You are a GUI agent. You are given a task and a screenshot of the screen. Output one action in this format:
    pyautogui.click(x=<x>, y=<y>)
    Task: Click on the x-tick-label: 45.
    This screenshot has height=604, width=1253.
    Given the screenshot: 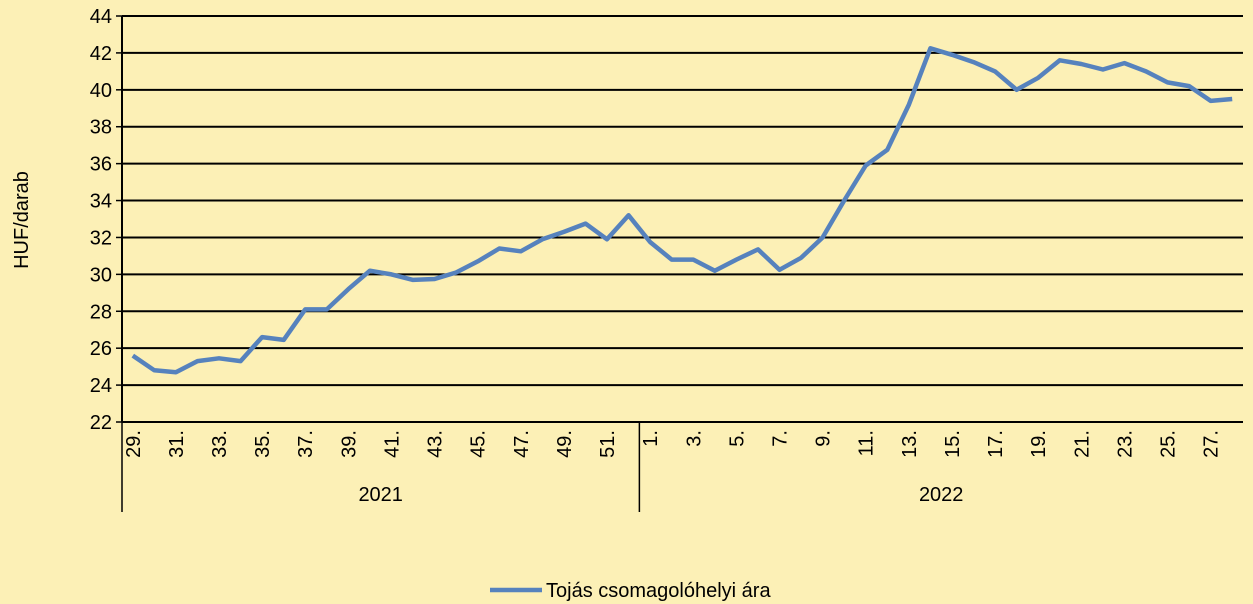 What is the action you would take?
    pyautogui.click(x=479, y=444)
    